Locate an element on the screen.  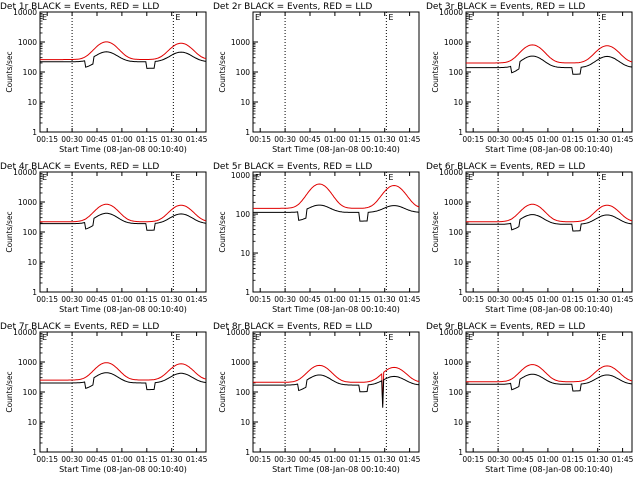
panel-title: Det 3r BLACK = Events, RED = LLD is located at coordinates (505, 7).